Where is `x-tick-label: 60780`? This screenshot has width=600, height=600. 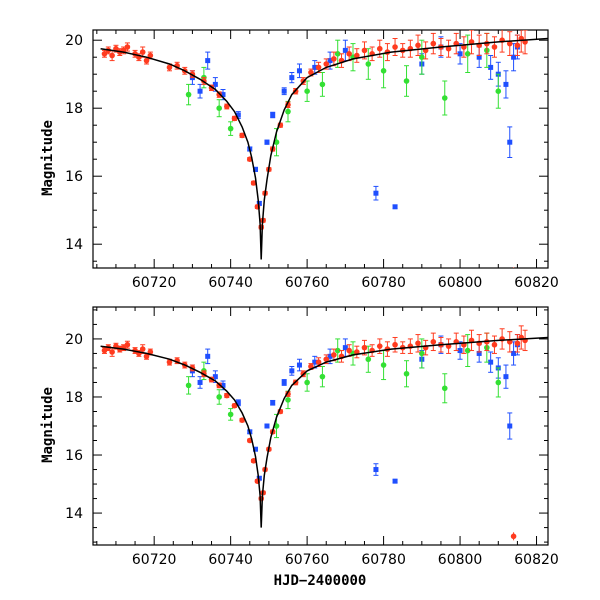
x-tick-label: 60780 is located at coordinates (383, 560).